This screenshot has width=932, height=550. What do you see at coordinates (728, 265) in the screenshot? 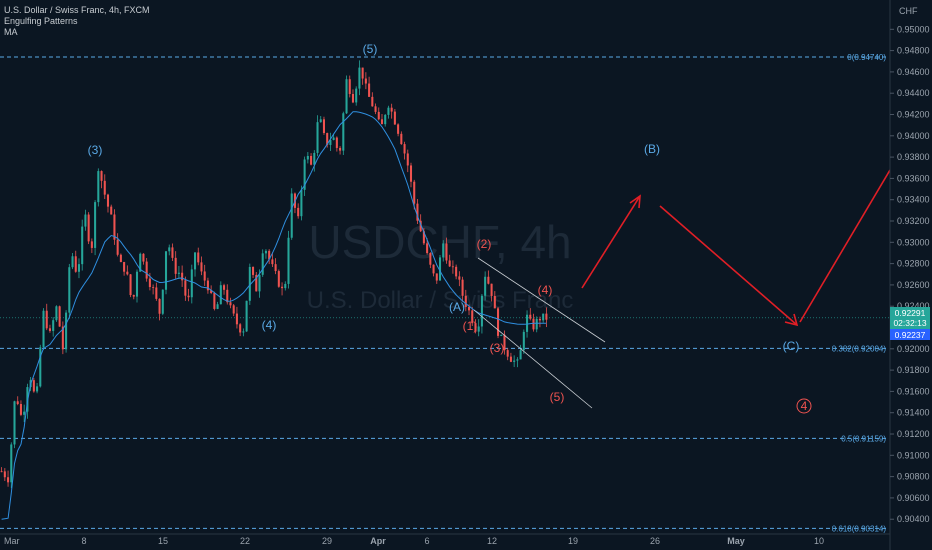
I see `arrow-down-to-c` at bounding box center [728, 265].